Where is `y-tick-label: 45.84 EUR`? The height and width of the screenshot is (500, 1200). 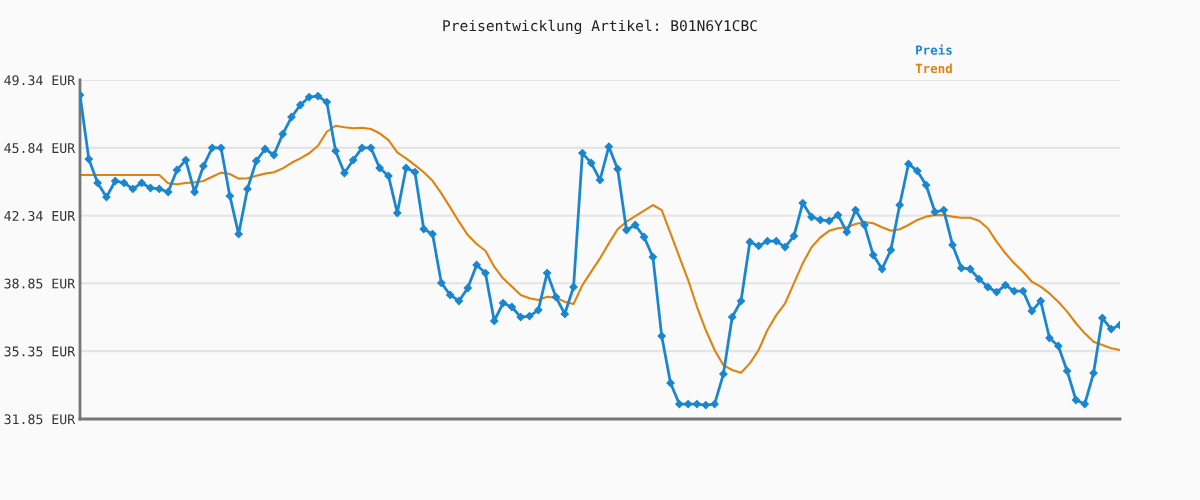
y-tick-label: 45.84 EUR is located at coordinates (40, 148).